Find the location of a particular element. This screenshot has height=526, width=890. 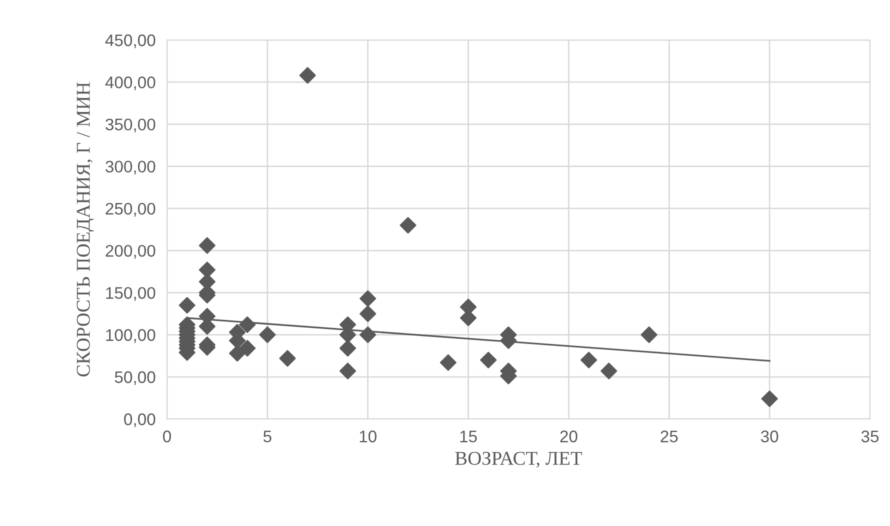

y-tick-label: 300,00 is located at coordinates (131, 167).